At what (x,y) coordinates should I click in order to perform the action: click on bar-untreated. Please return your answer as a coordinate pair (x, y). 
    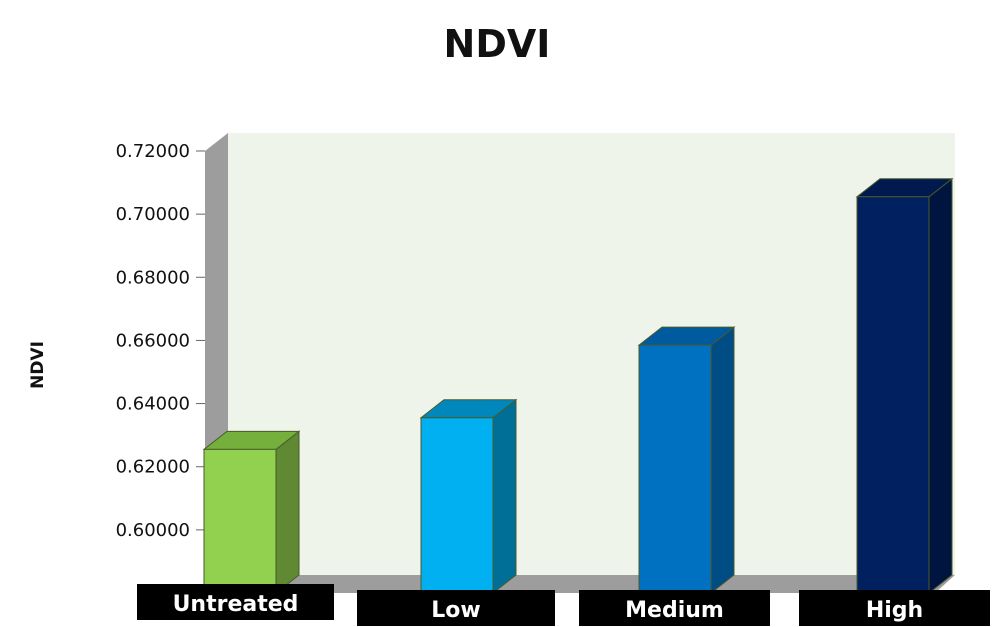
    Looking at the image, I should click on (251, 512).